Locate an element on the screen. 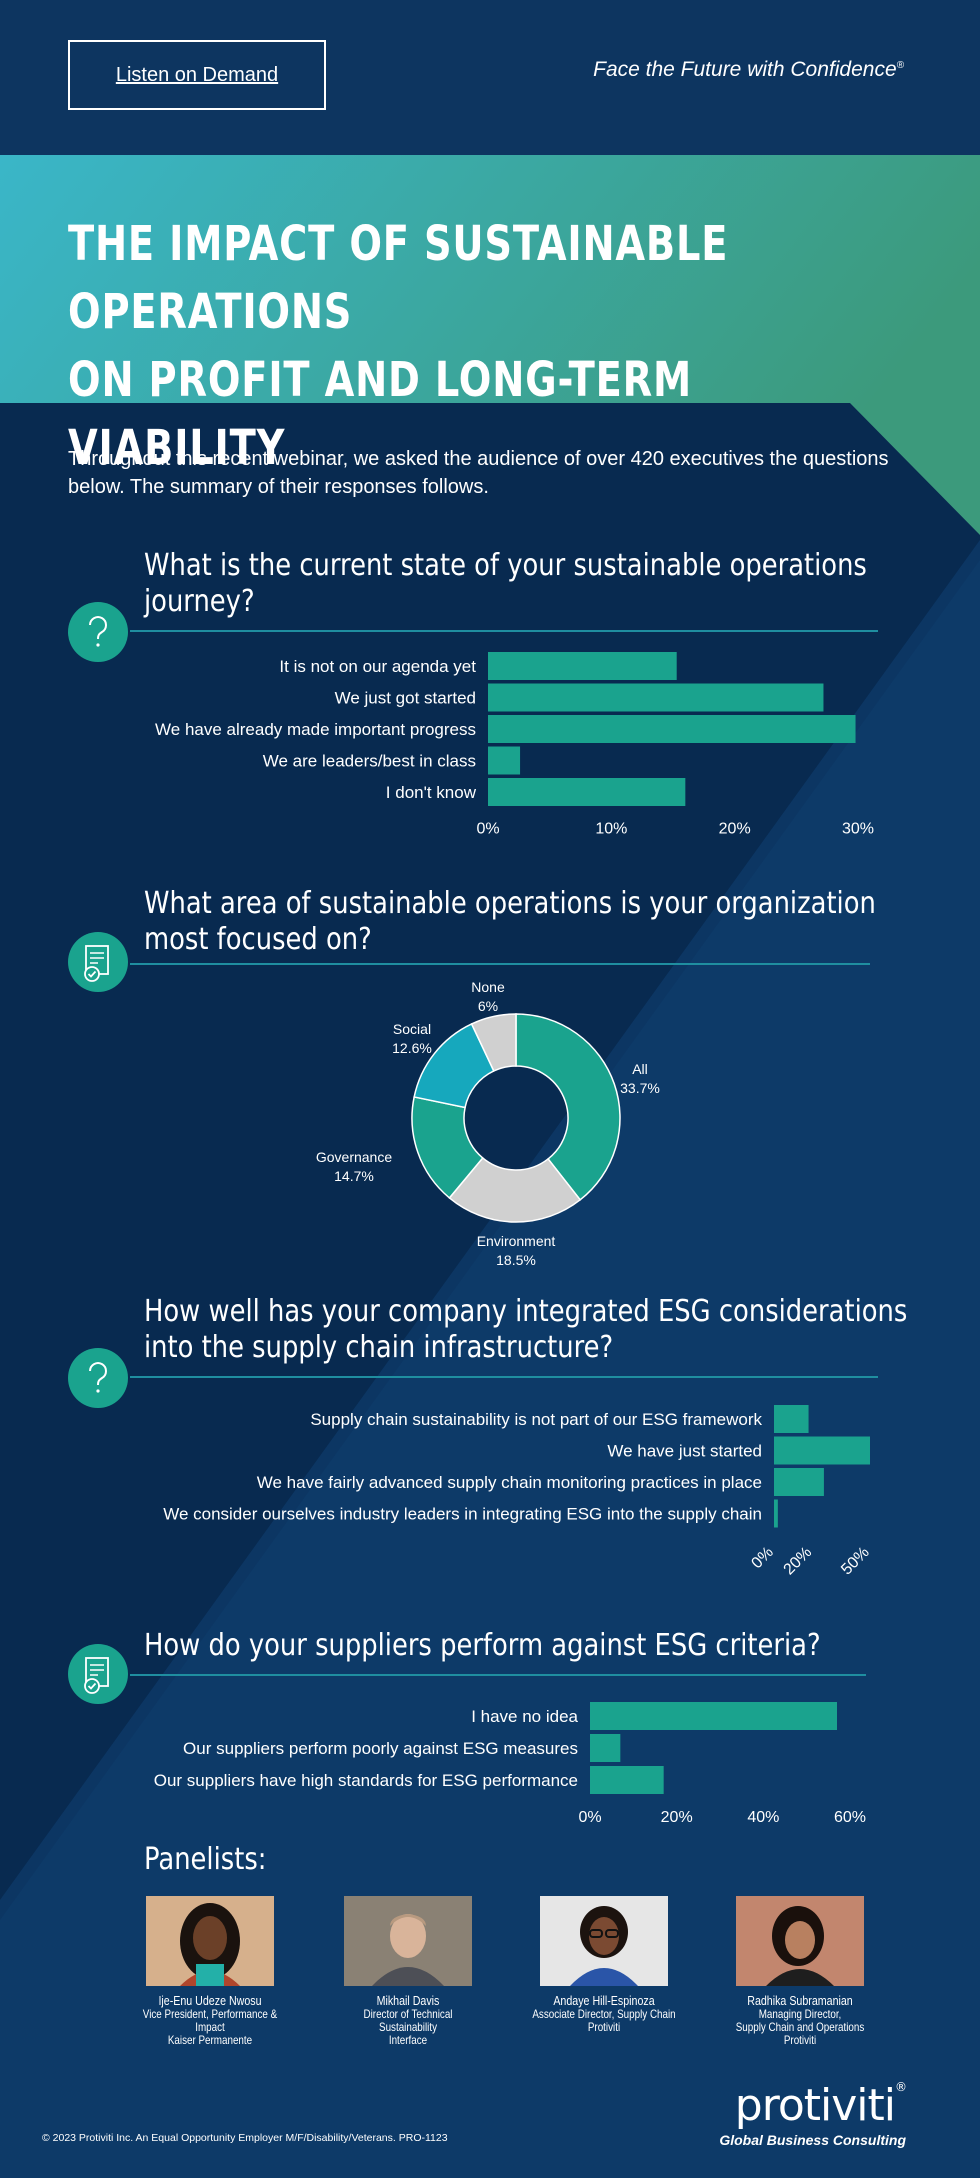 This screenshot has height=2178, width=980. bar-label: It is not on our agenda yet is located at coordinates (377, 666).